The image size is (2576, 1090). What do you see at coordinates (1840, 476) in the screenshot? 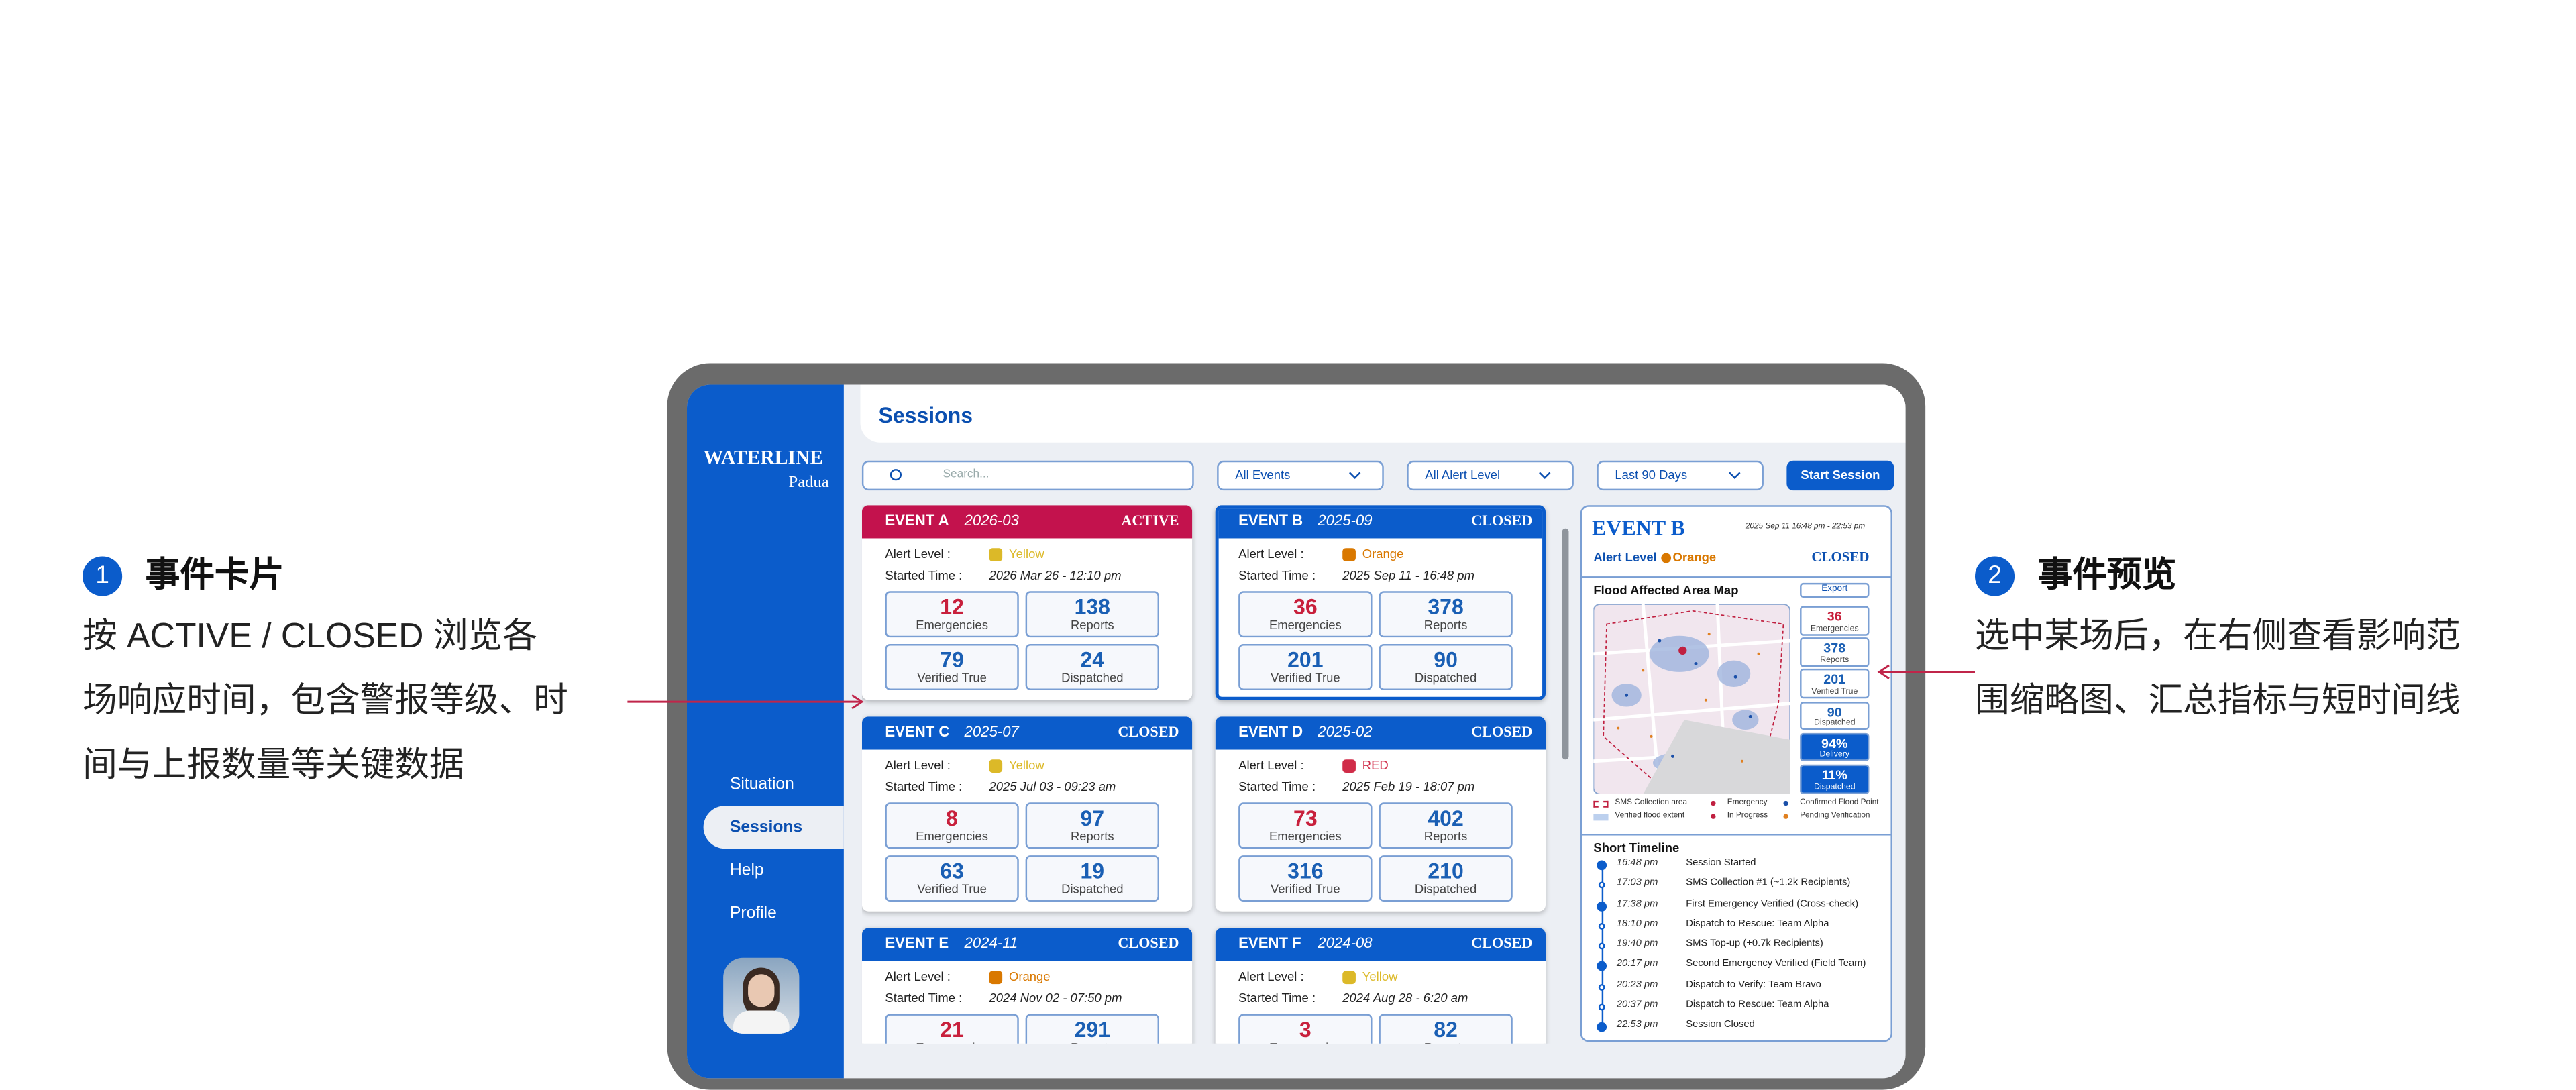
I see `start-button: Start Session` at bounding box center [1840, 476].